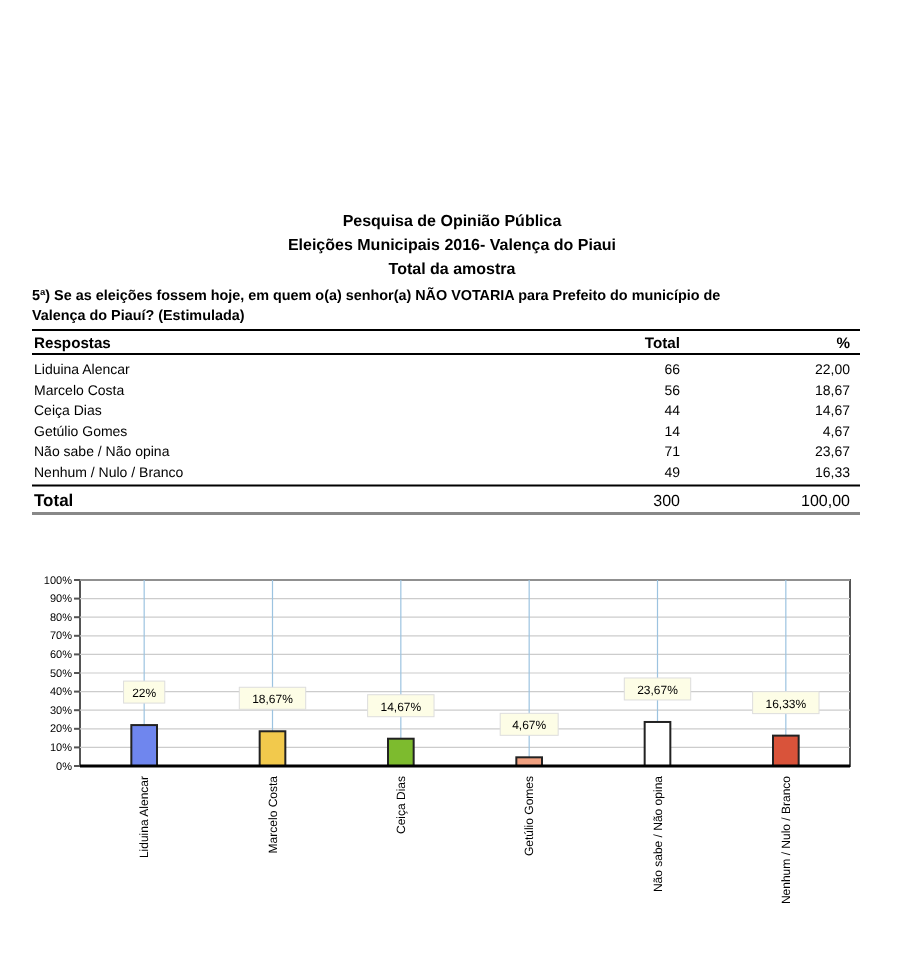 The image size is (904, 960). Describe the element at coordinates (452, 245) in the screenshot. I see `text: Eleições Municipais 2016- Valença do Piaui` at that location.